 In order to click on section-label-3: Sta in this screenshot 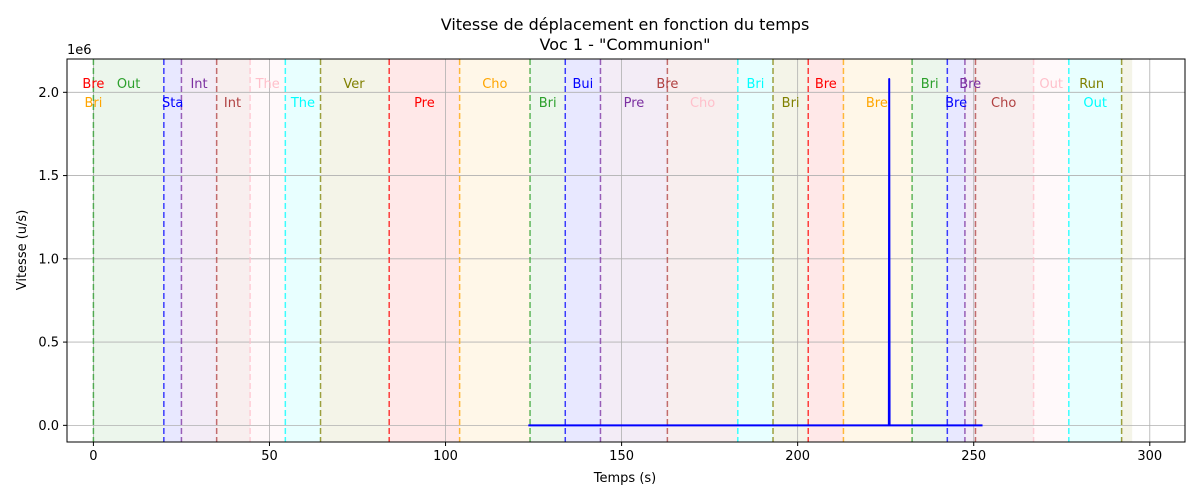, I will do `click(172, 103)`.